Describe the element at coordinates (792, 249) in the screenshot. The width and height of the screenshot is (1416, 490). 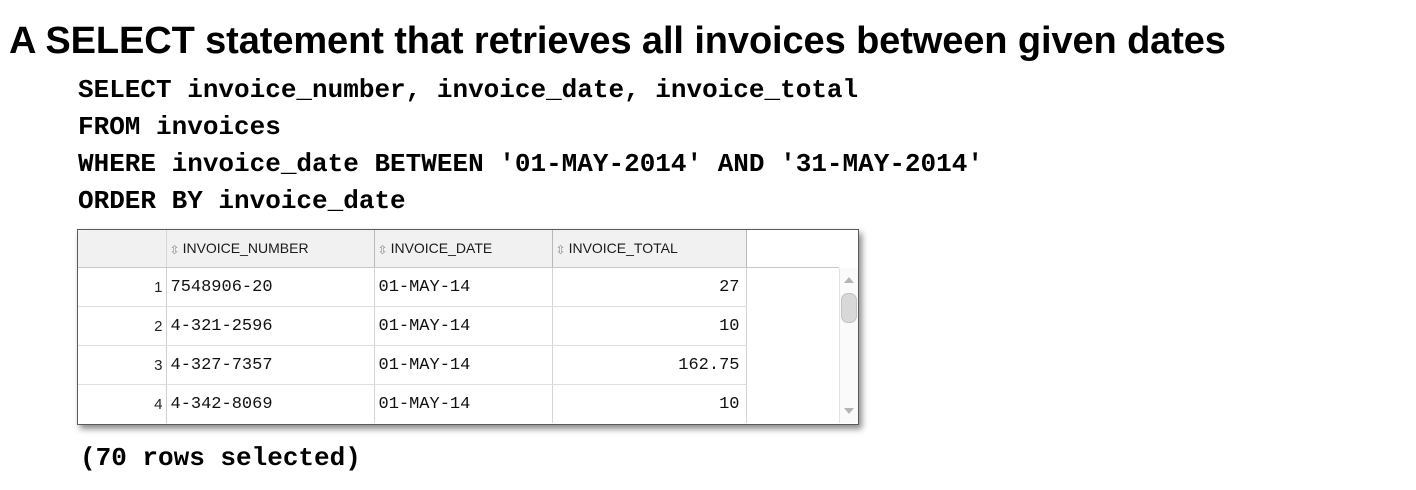
I see `empty-header-space` at that location.